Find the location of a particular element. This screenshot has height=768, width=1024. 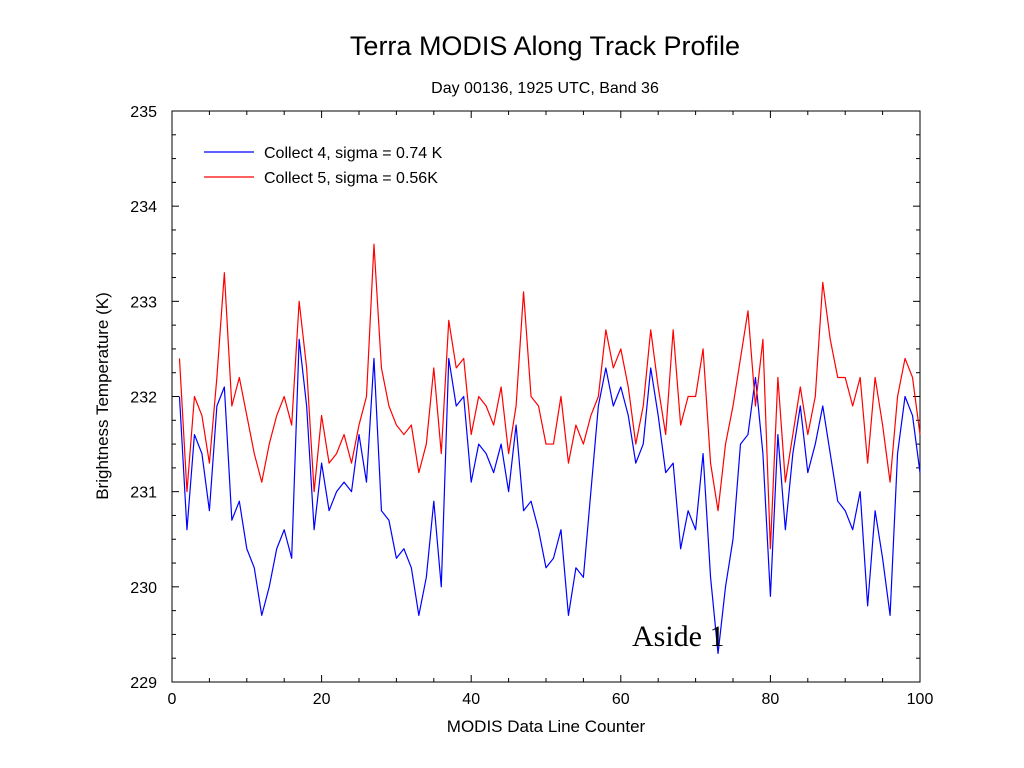

y-tick-label: 233 is located at coordinates (143, 302).